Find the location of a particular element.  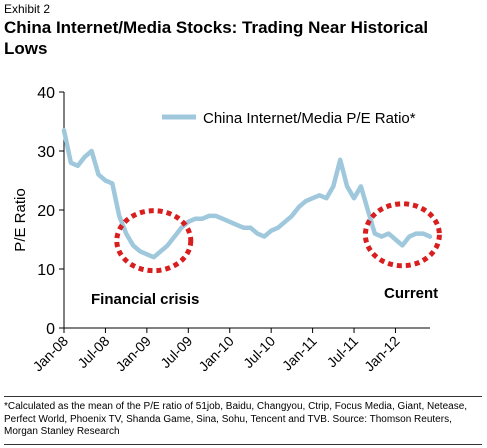

legend-label: China Internet/Media P/E Ratio* is located at coordinates (309, 118).